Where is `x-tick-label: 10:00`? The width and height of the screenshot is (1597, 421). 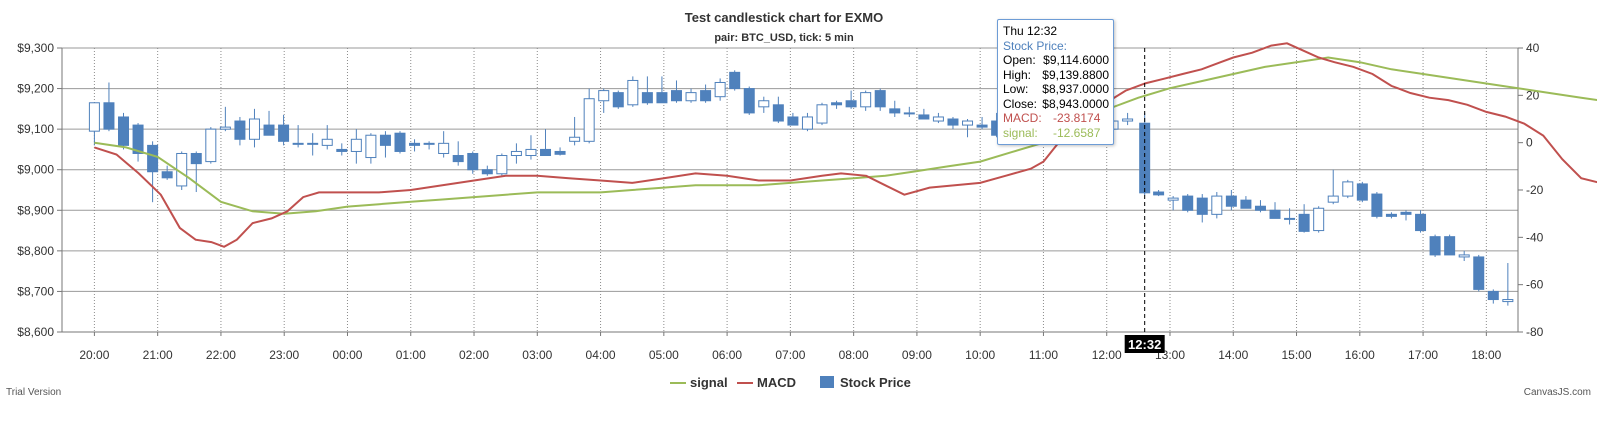 x-tick-label: 10:00 is located at coordinates (980, 355).